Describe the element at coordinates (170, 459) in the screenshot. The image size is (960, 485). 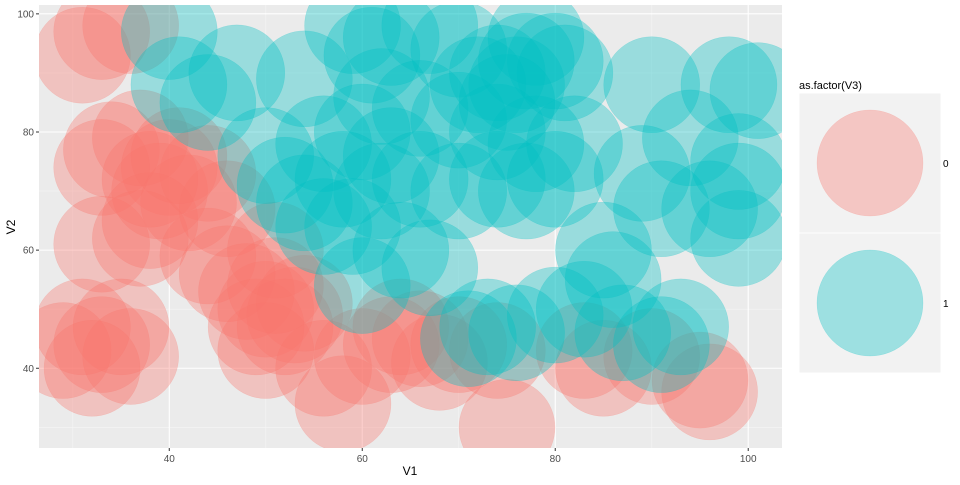
I see `x-tick-label: 40` at that location.